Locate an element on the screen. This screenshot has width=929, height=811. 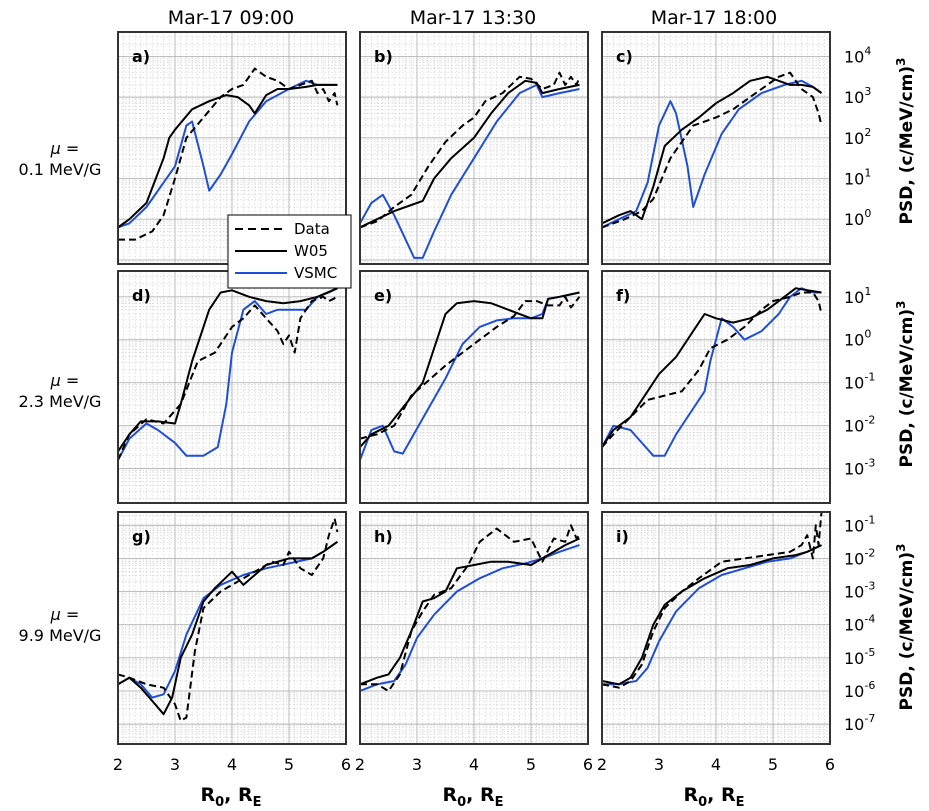
series-line-data-i is located at coordinates (712, 600).